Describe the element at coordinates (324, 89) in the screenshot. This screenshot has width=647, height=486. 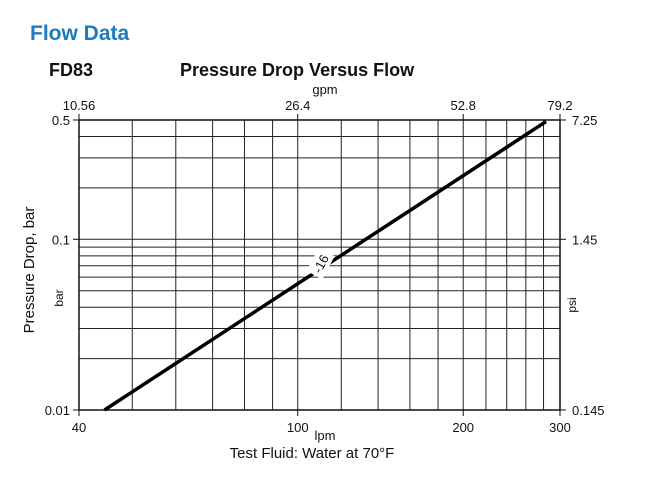
I see `x2-axis-title: gpm` at that location.